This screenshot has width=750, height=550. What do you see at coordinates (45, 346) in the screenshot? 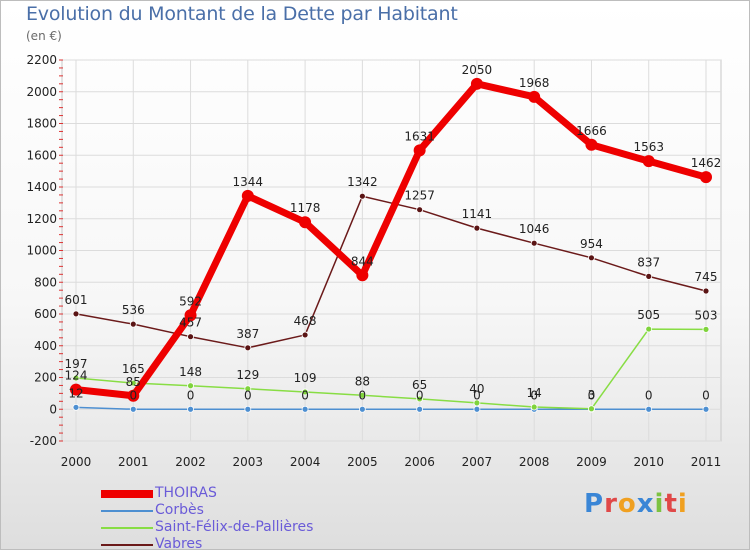
I see `y-tick-label: 400` at bounding box center [45, 346].